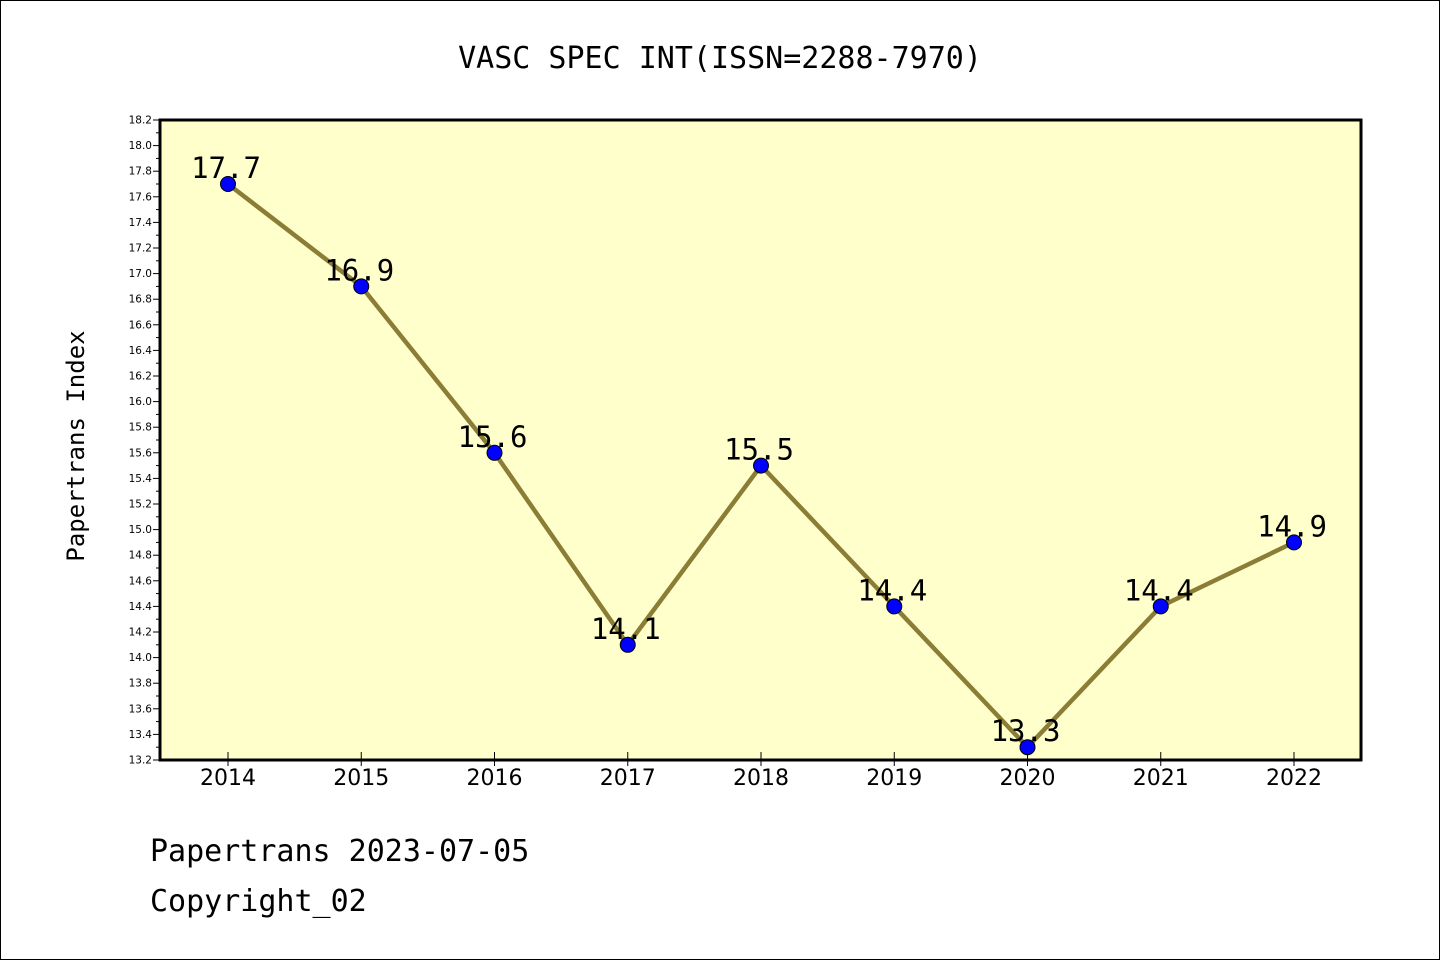 This screenshot has height=960, width=1440. Describe the element at coordinates (140, 530) in the screenshot. I see `y-tick-label: 15.0` at that location.